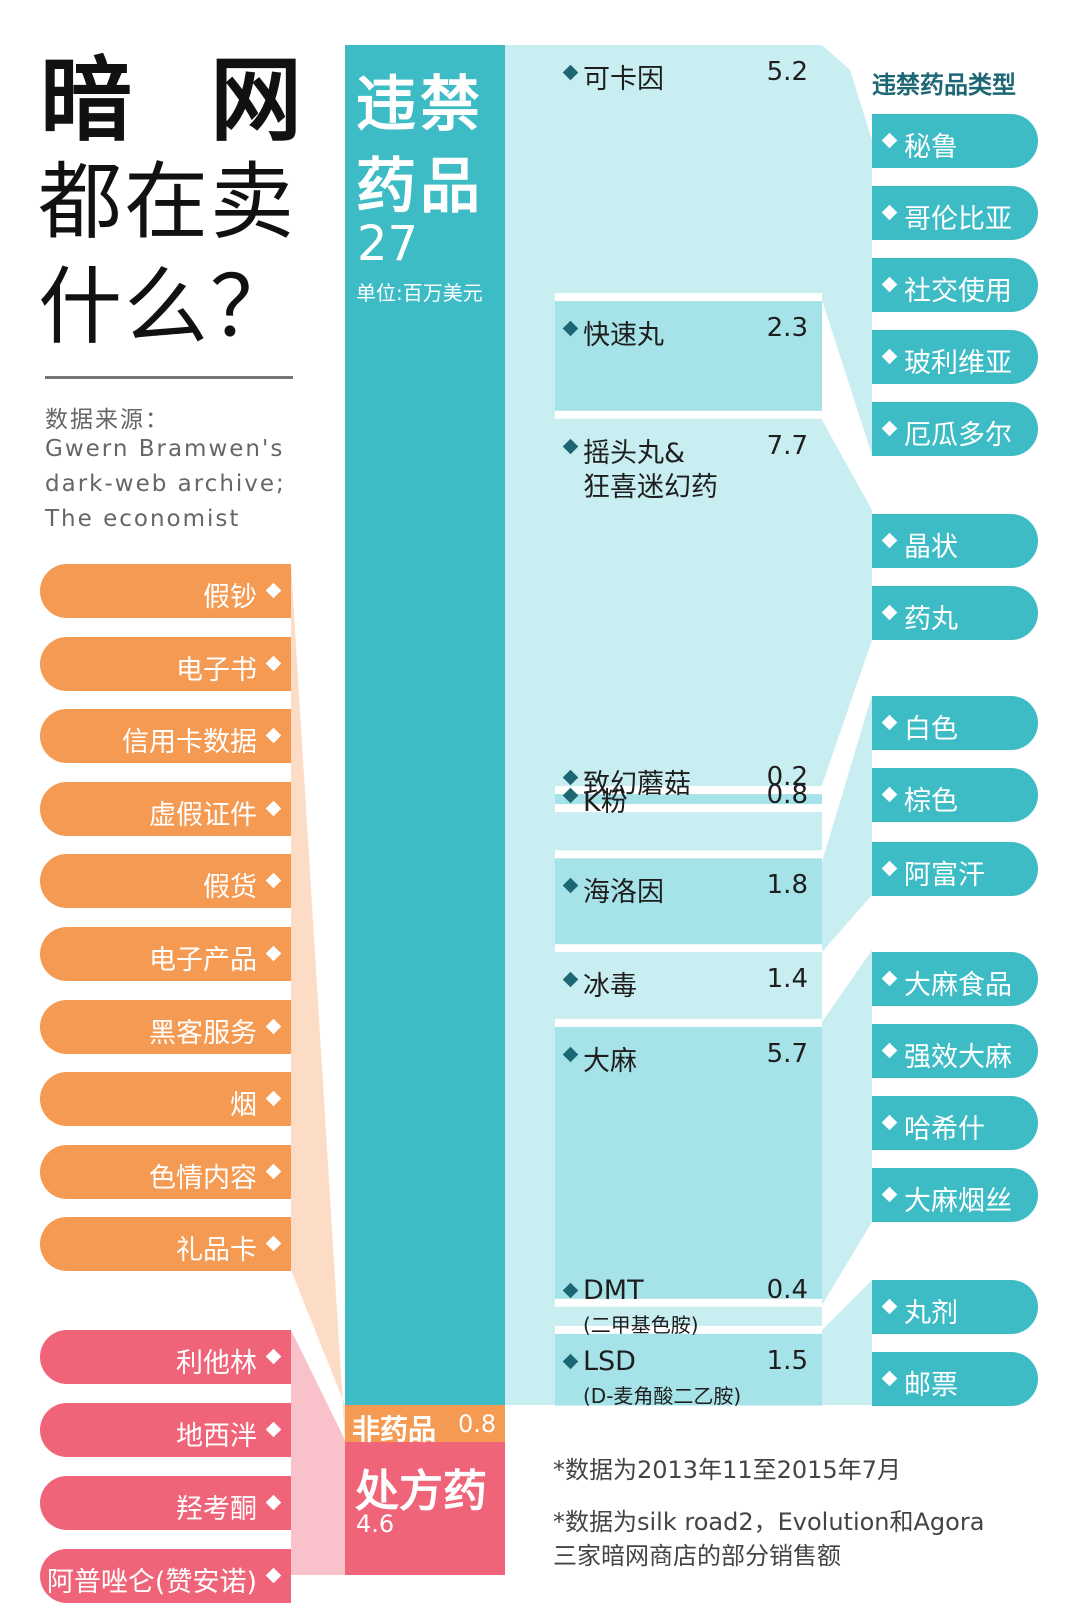 The height and width of the screenshot is (1603, 1080). Describe the element at coordinates (955, 1123) in the screenshot. I see `type-pill: 哈希什` at that location.